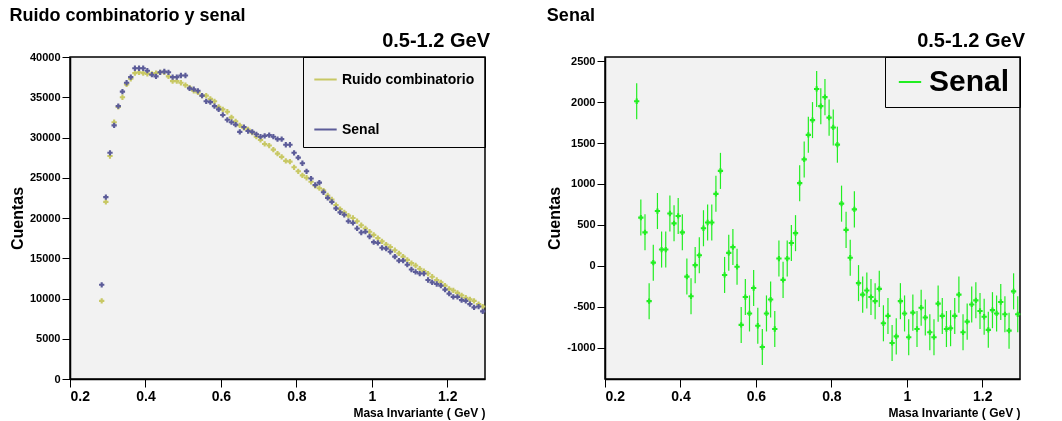  What do you see at coordinates (45, 177) in the screenshot?
I see `y-tick-label: 25000` at bounding box center [45, 177].